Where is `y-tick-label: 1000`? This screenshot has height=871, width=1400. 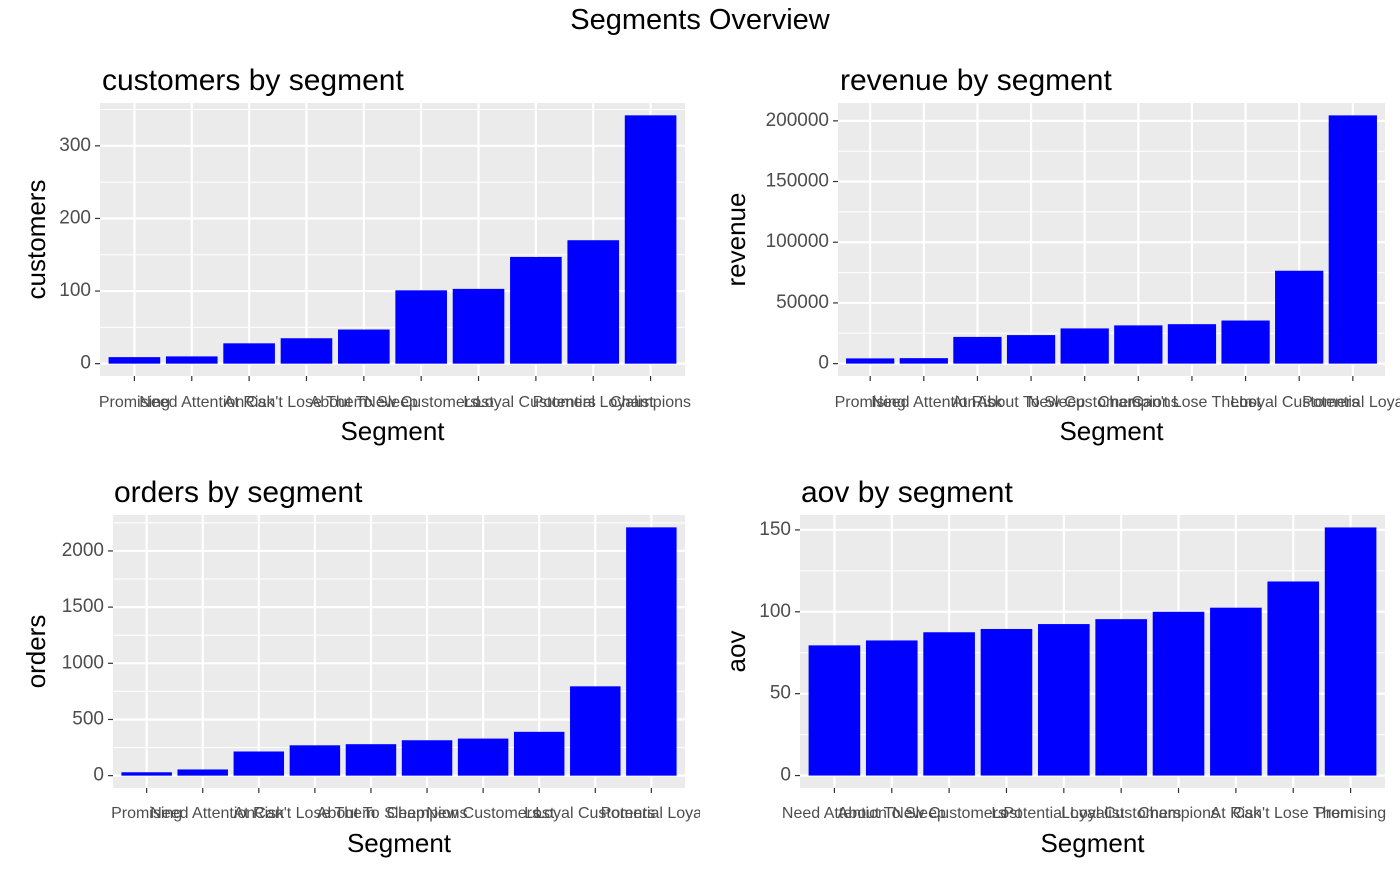 y-tick-label: 1000 is located at coordinates (83, 662).